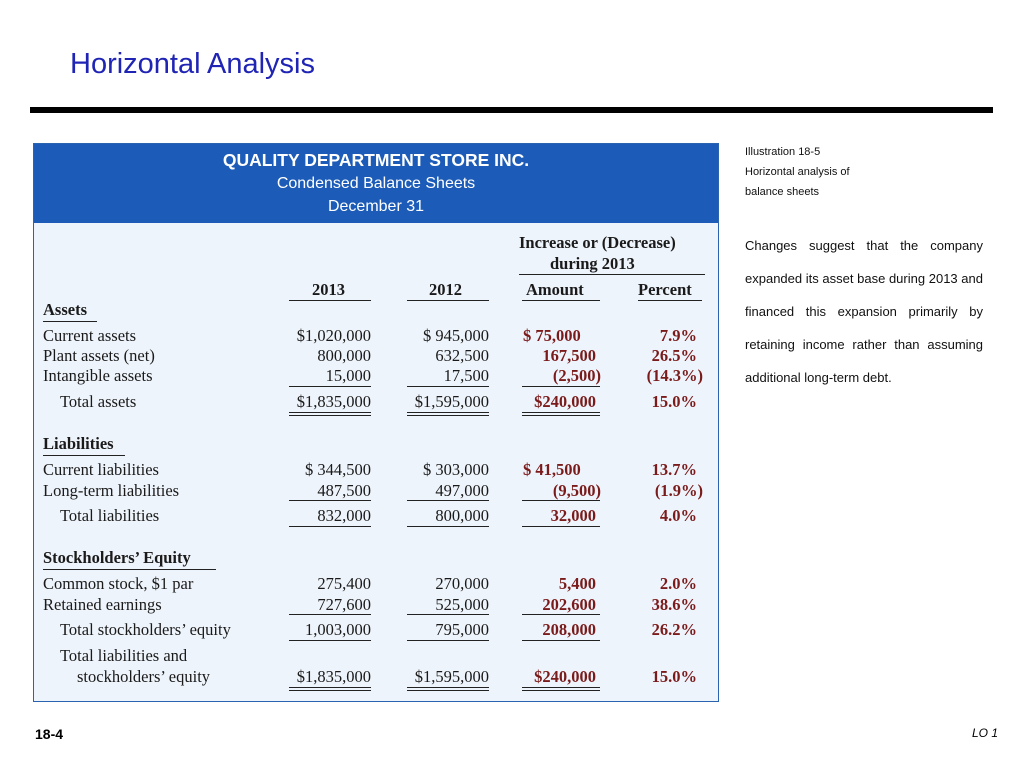  I want to click on row-label: Common stock, $1 par, so click(118, 583).